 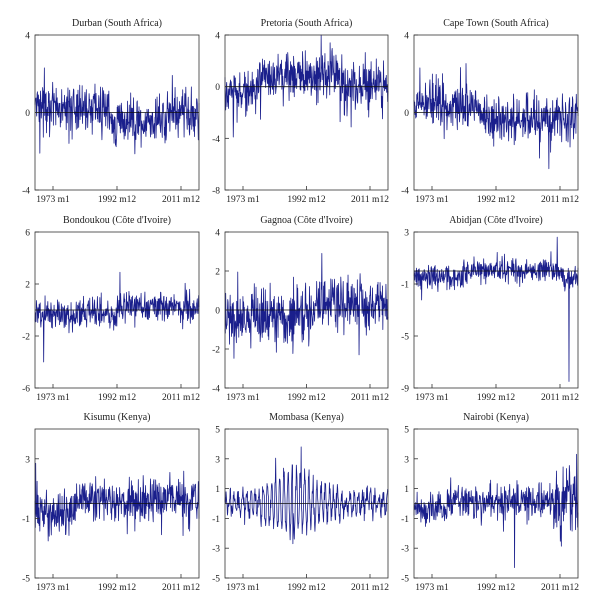 What do you see at coordinates (27, 234) in the screenshot?
I see `y-tick-label: 6` at bounding box center [27, 234].